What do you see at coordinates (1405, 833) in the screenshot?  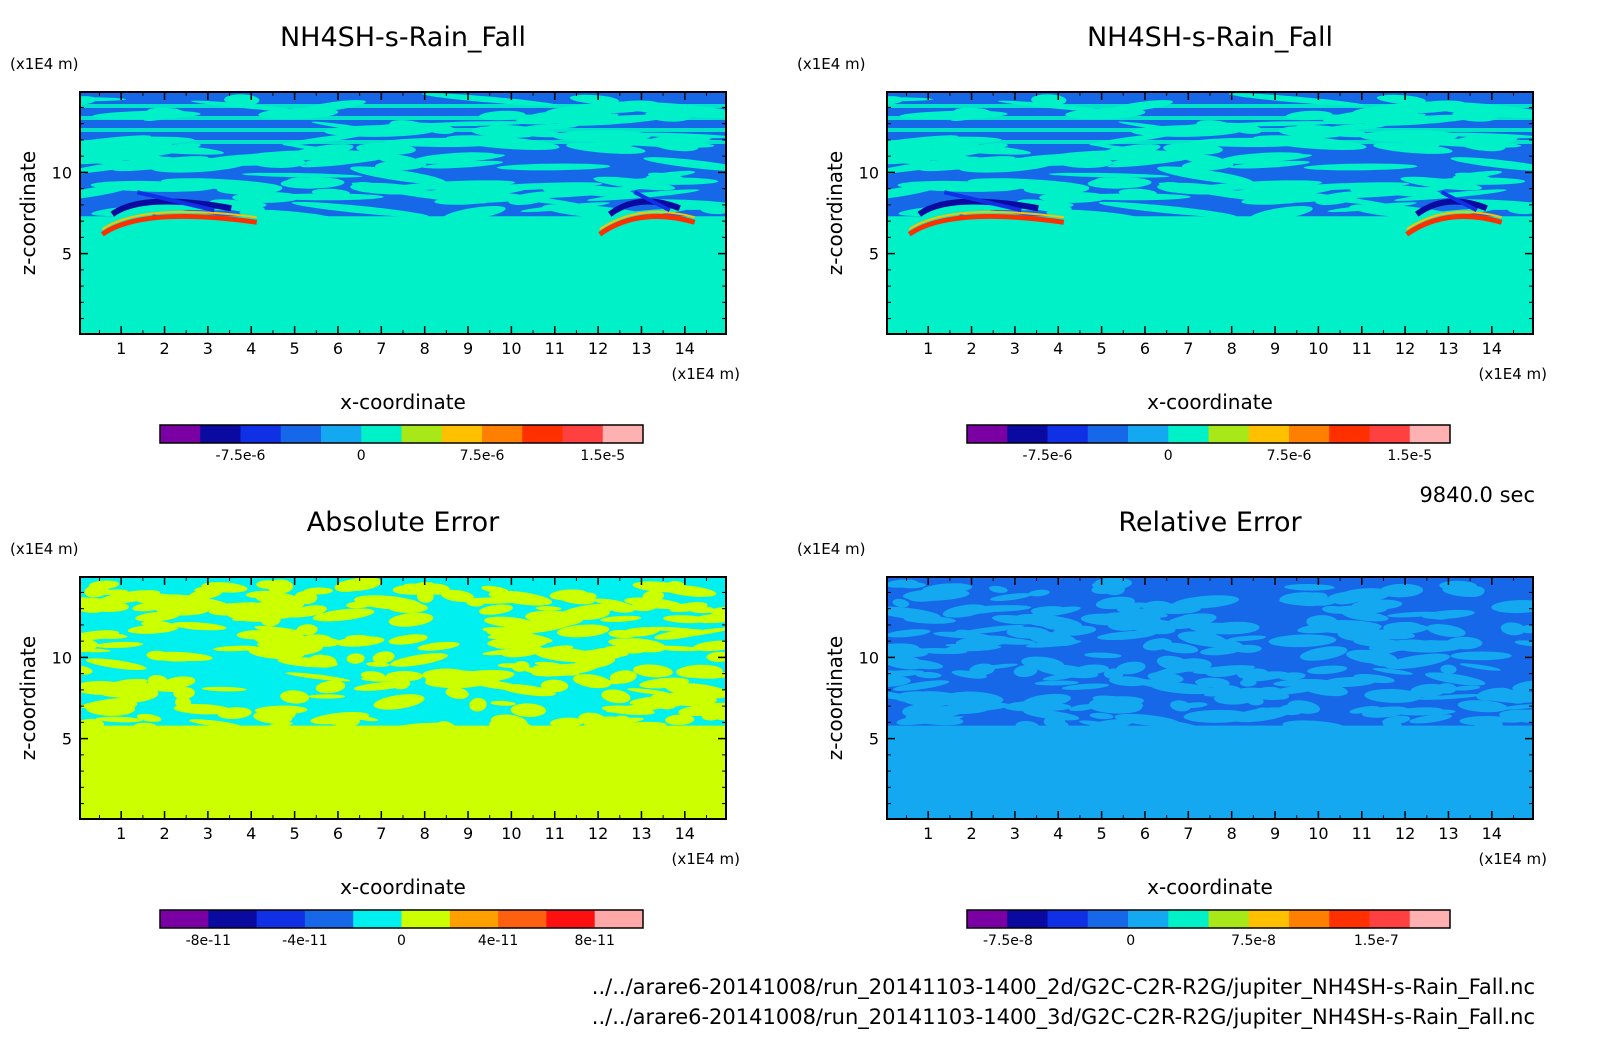 I see `x-tick-label: 12` at bounding box center [1405, 833].